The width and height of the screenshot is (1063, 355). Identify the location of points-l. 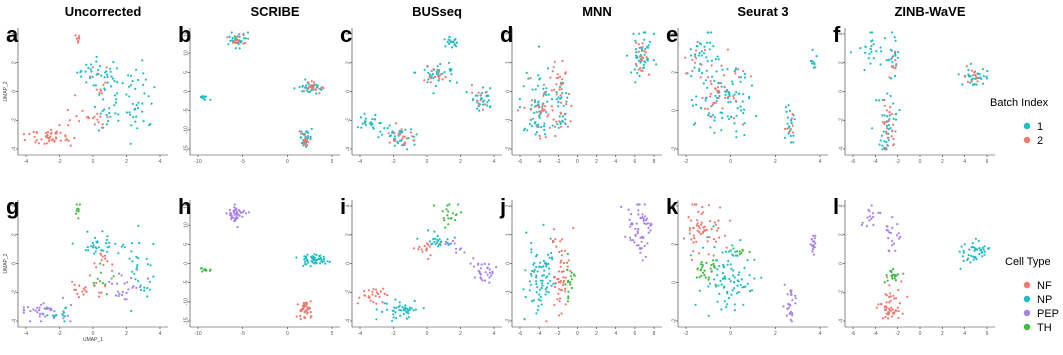
(925, 262).